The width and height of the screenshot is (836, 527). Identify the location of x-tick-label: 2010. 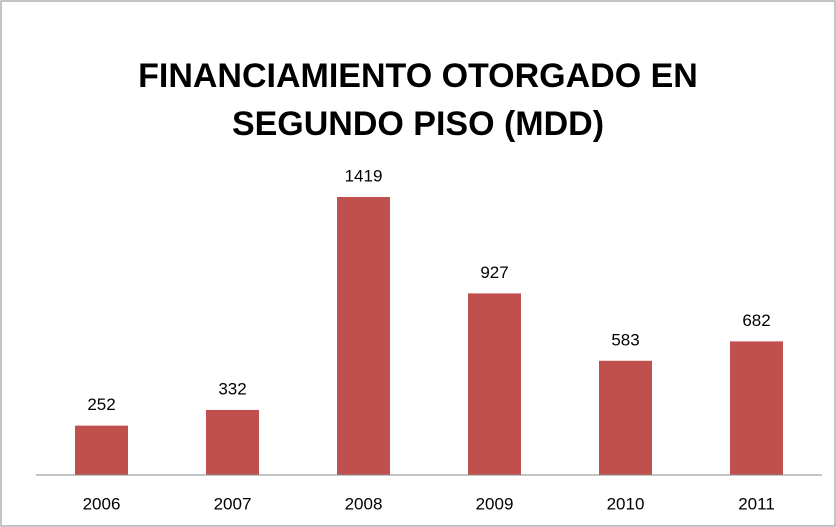
(626, 503).